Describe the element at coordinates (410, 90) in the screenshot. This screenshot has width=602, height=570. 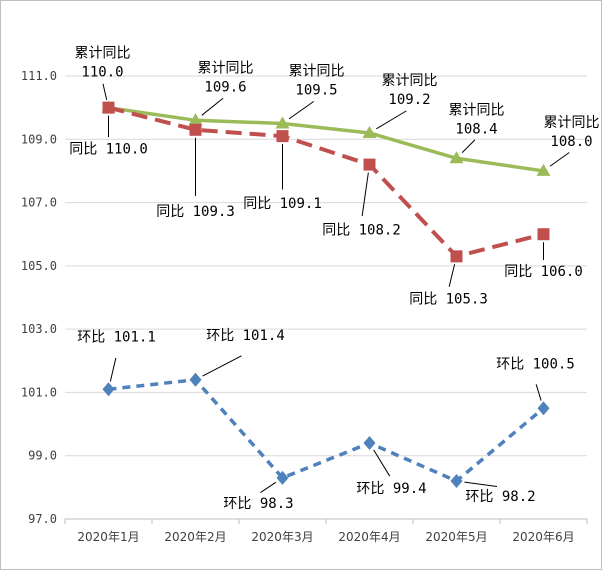
I see `data-label-cumulative: 累计同比 109.2` at that location.